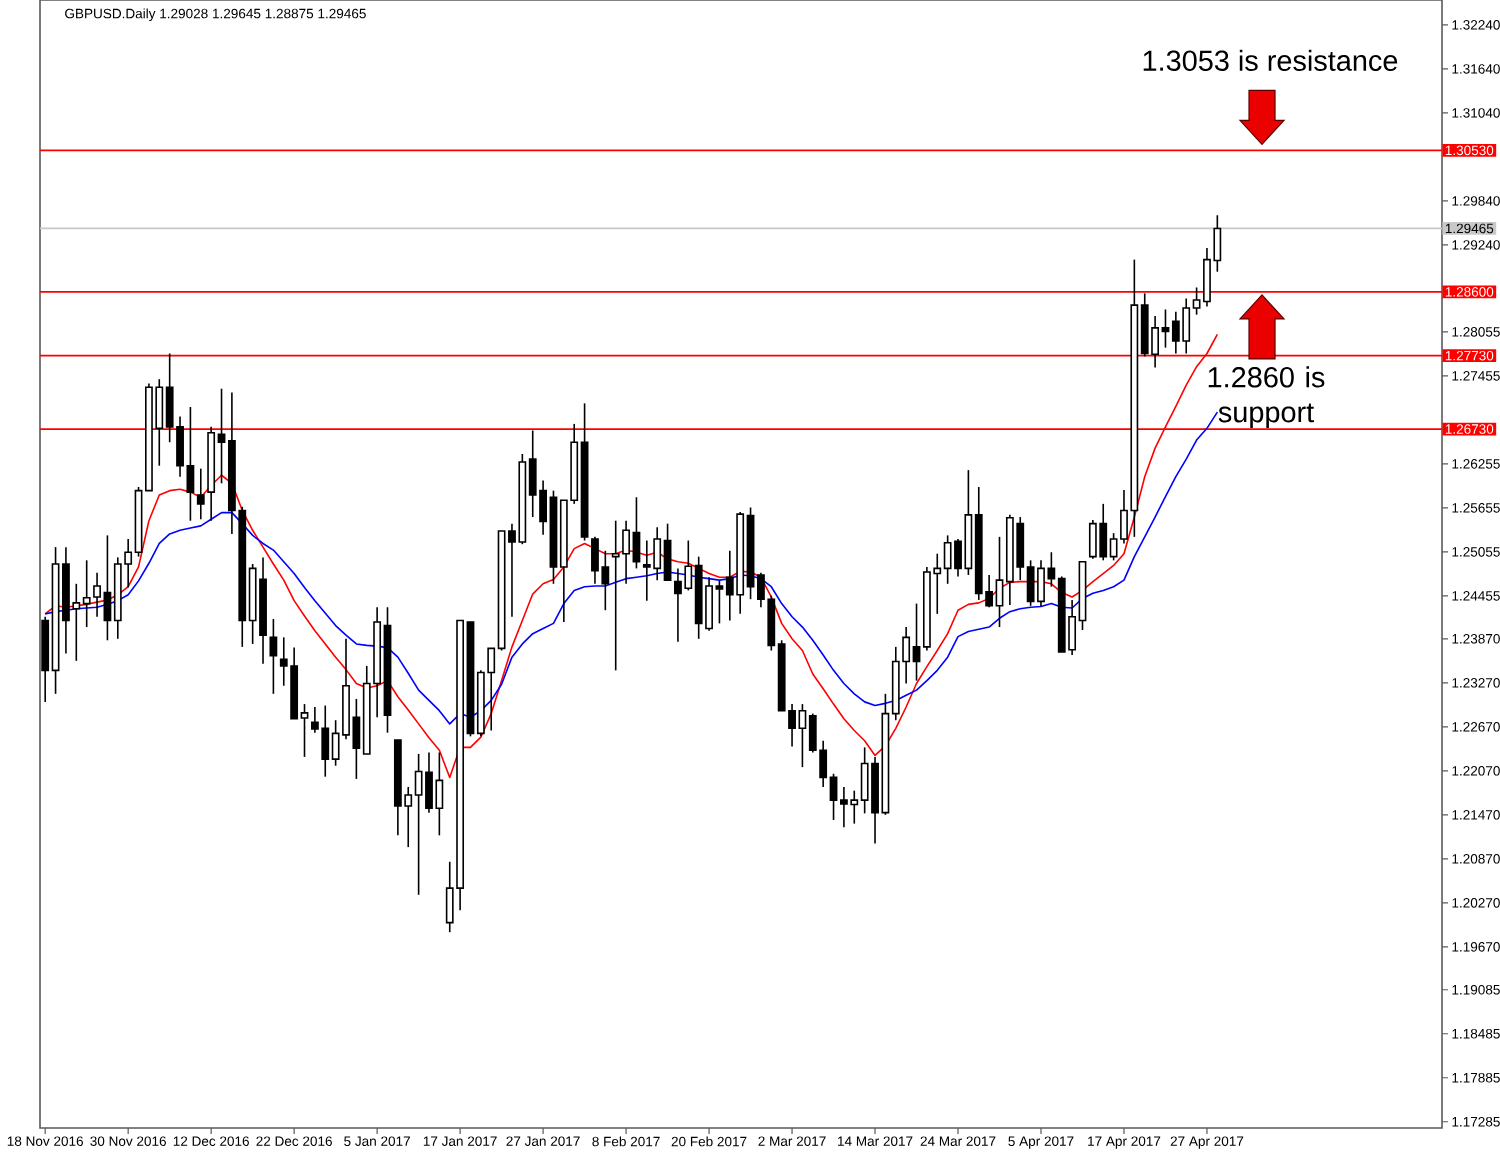  What do you see at coordinates (1266, 397) in the screenshot?
I see `annotation: 1.2860 is support` at bounding box center [1266, 397].